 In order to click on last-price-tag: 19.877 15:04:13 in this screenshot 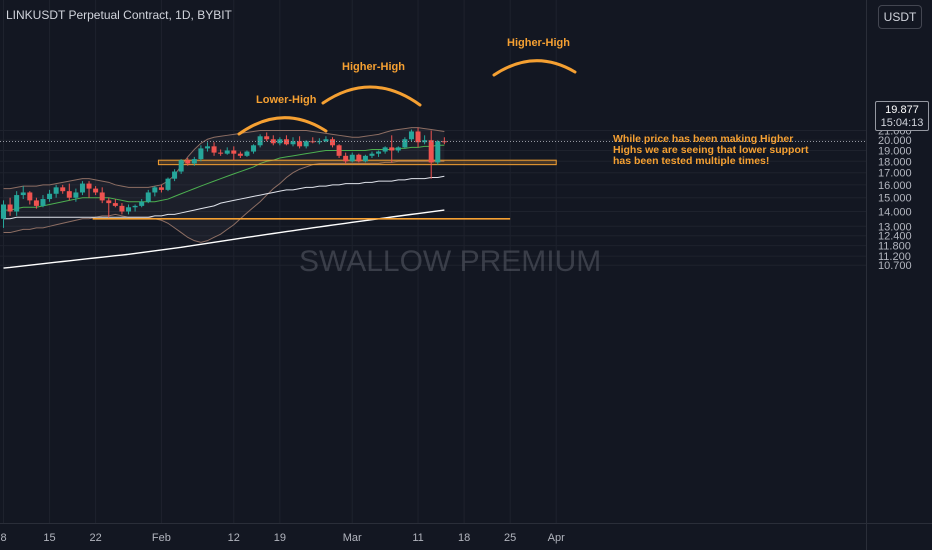, I will do `click(902, 116)`.